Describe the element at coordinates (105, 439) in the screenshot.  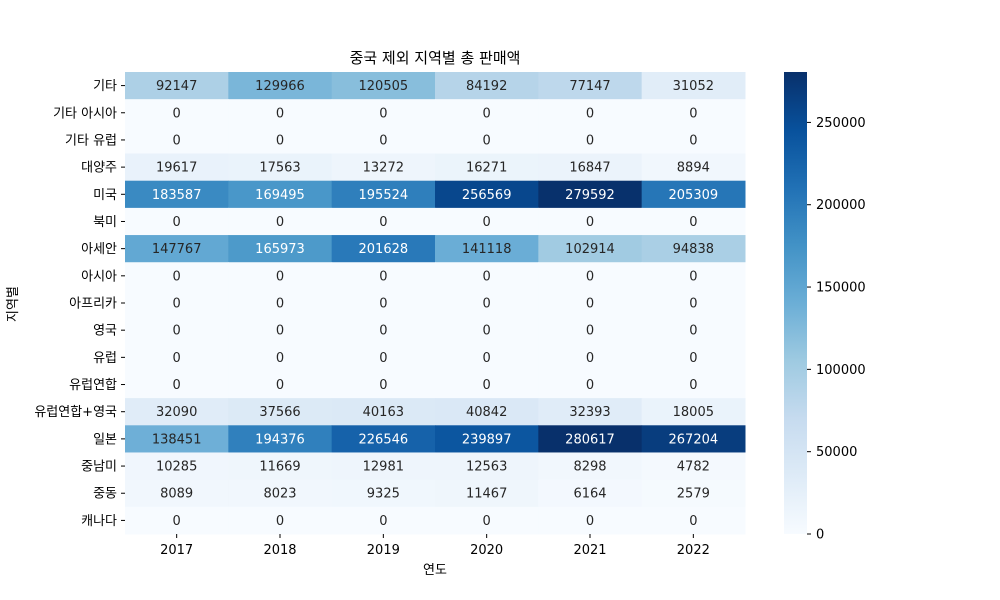
I see `y-tick-label: 일본` at that location.